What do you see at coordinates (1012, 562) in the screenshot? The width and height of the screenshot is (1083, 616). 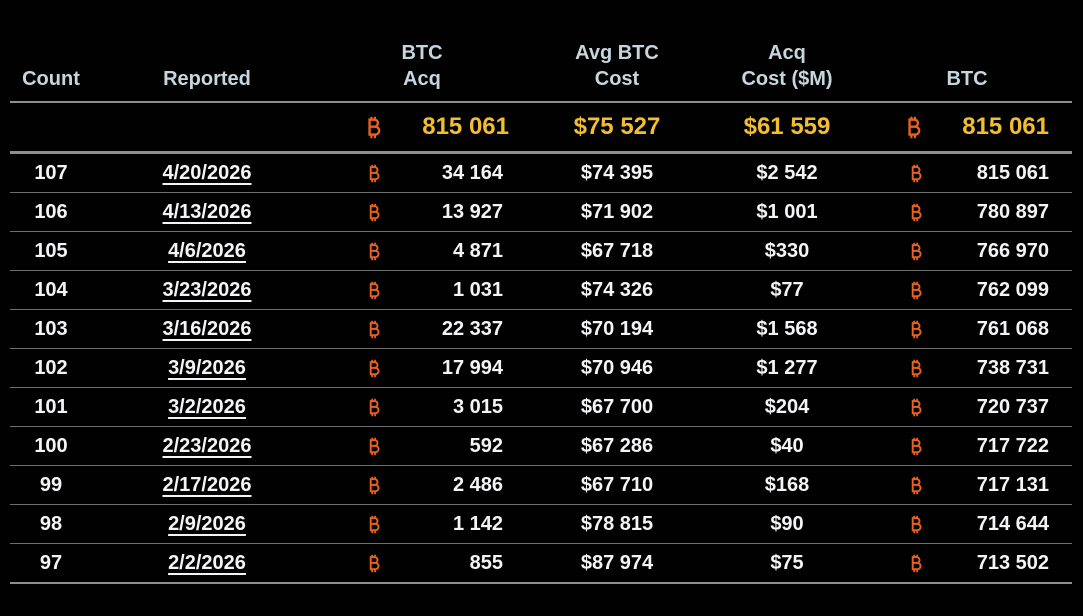 I see `btc-total-value: 713 502` at bounding box center [1012, 562].